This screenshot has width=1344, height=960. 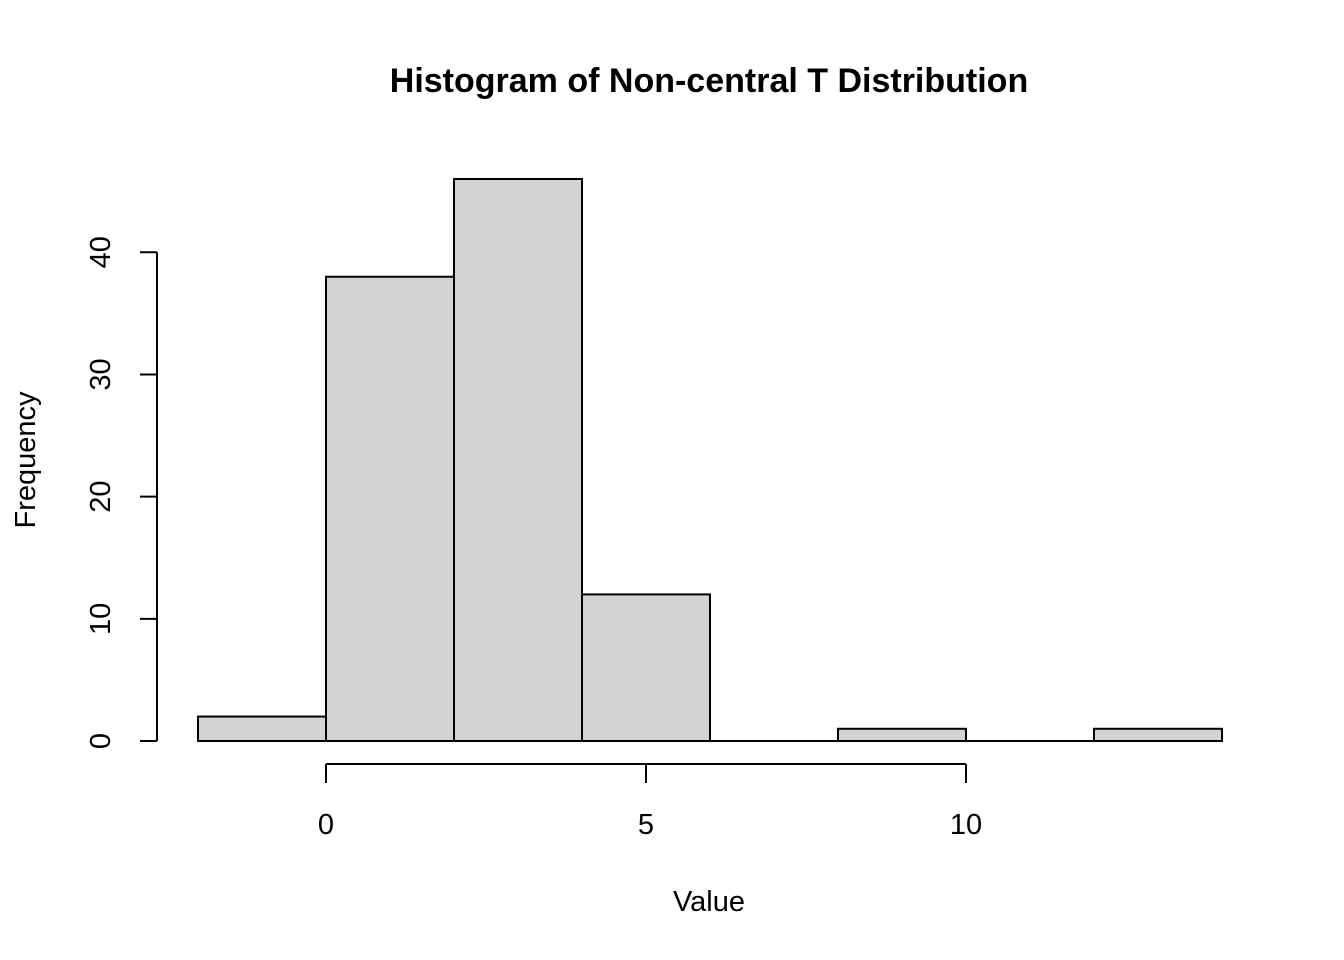 I want to click on x-tick-label: 10, so click(x=966, y=825).